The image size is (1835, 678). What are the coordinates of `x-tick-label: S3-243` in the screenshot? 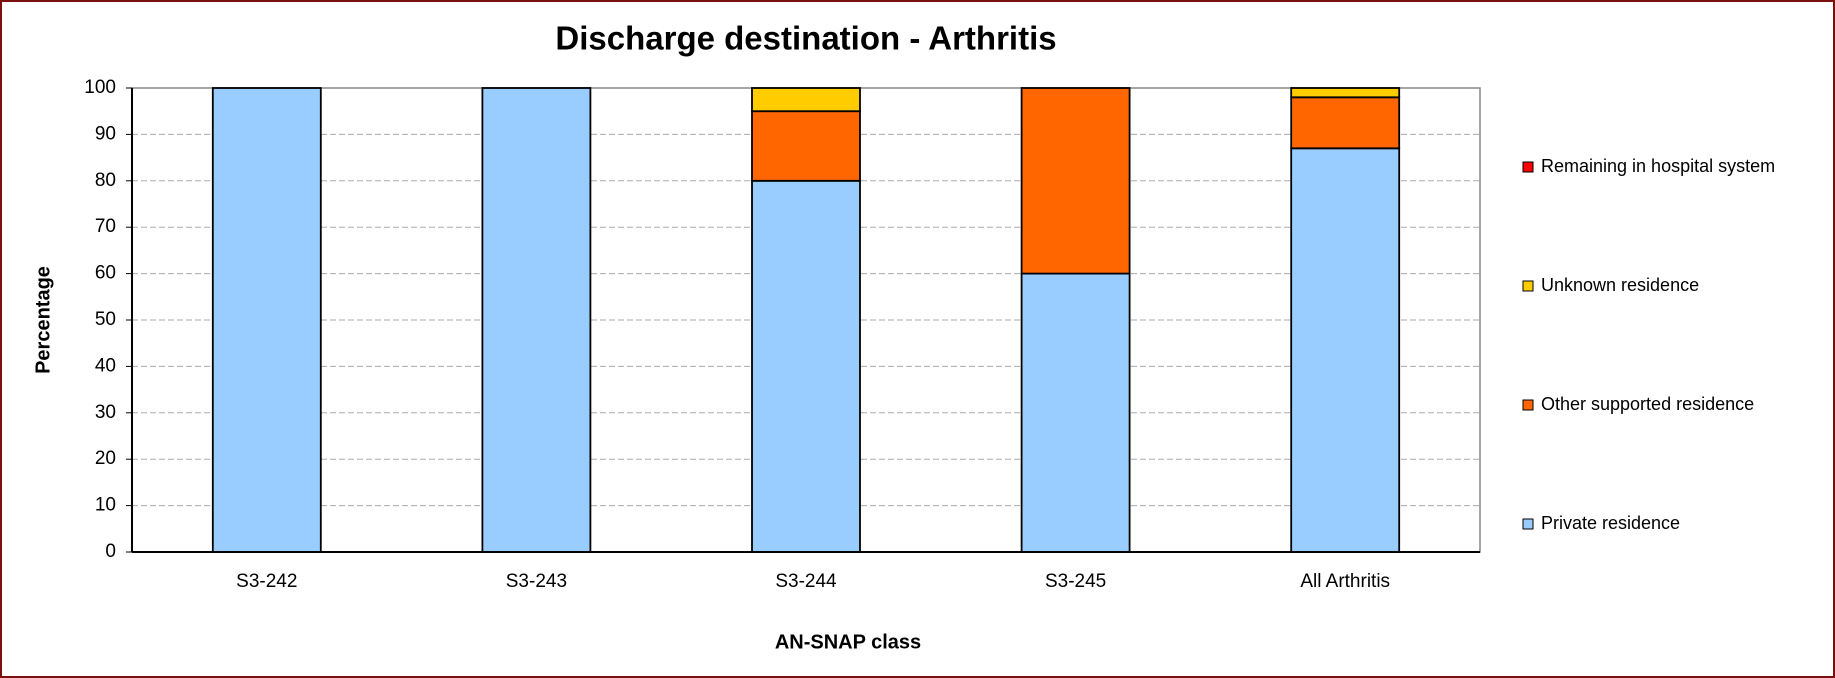 It's located at (536, 581).